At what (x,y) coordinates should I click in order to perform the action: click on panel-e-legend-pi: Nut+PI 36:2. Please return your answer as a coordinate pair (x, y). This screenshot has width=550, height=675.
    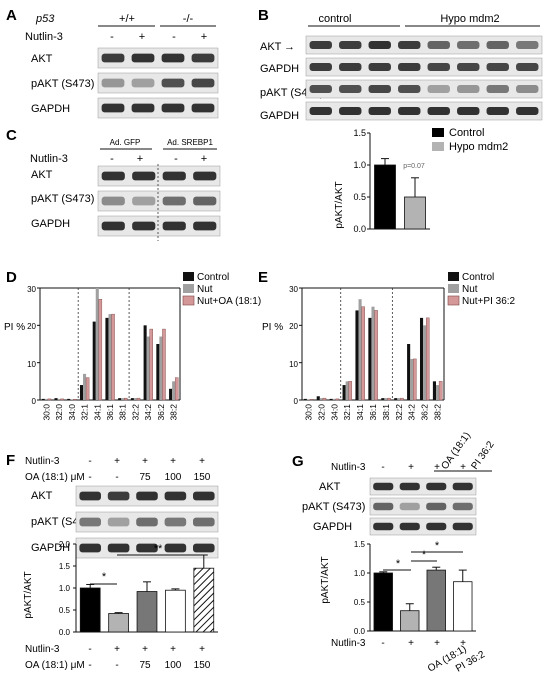
    Looking at the image, I should click on (489, 301).